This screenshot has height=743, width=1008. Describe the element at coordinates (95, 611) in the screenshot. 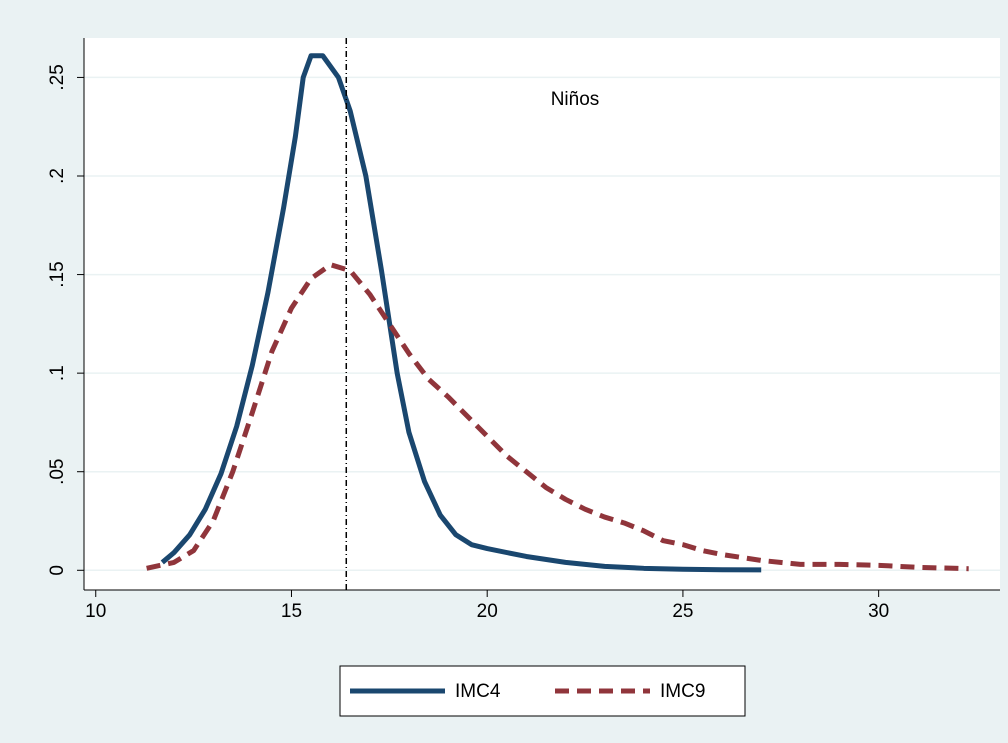

I see `x-tick-label: 10` at that location.